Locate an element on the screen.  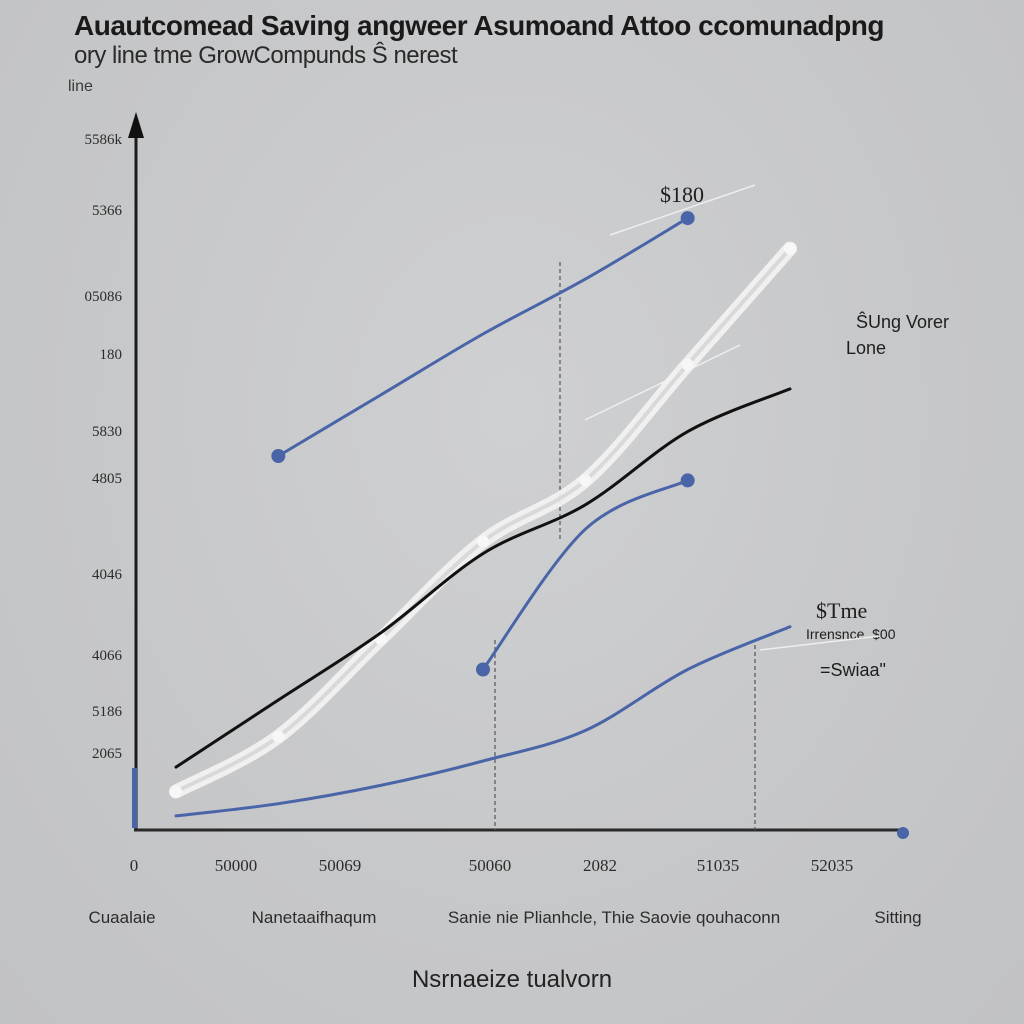
y-tick-label: 2065 is located at coordinates (107, 754).